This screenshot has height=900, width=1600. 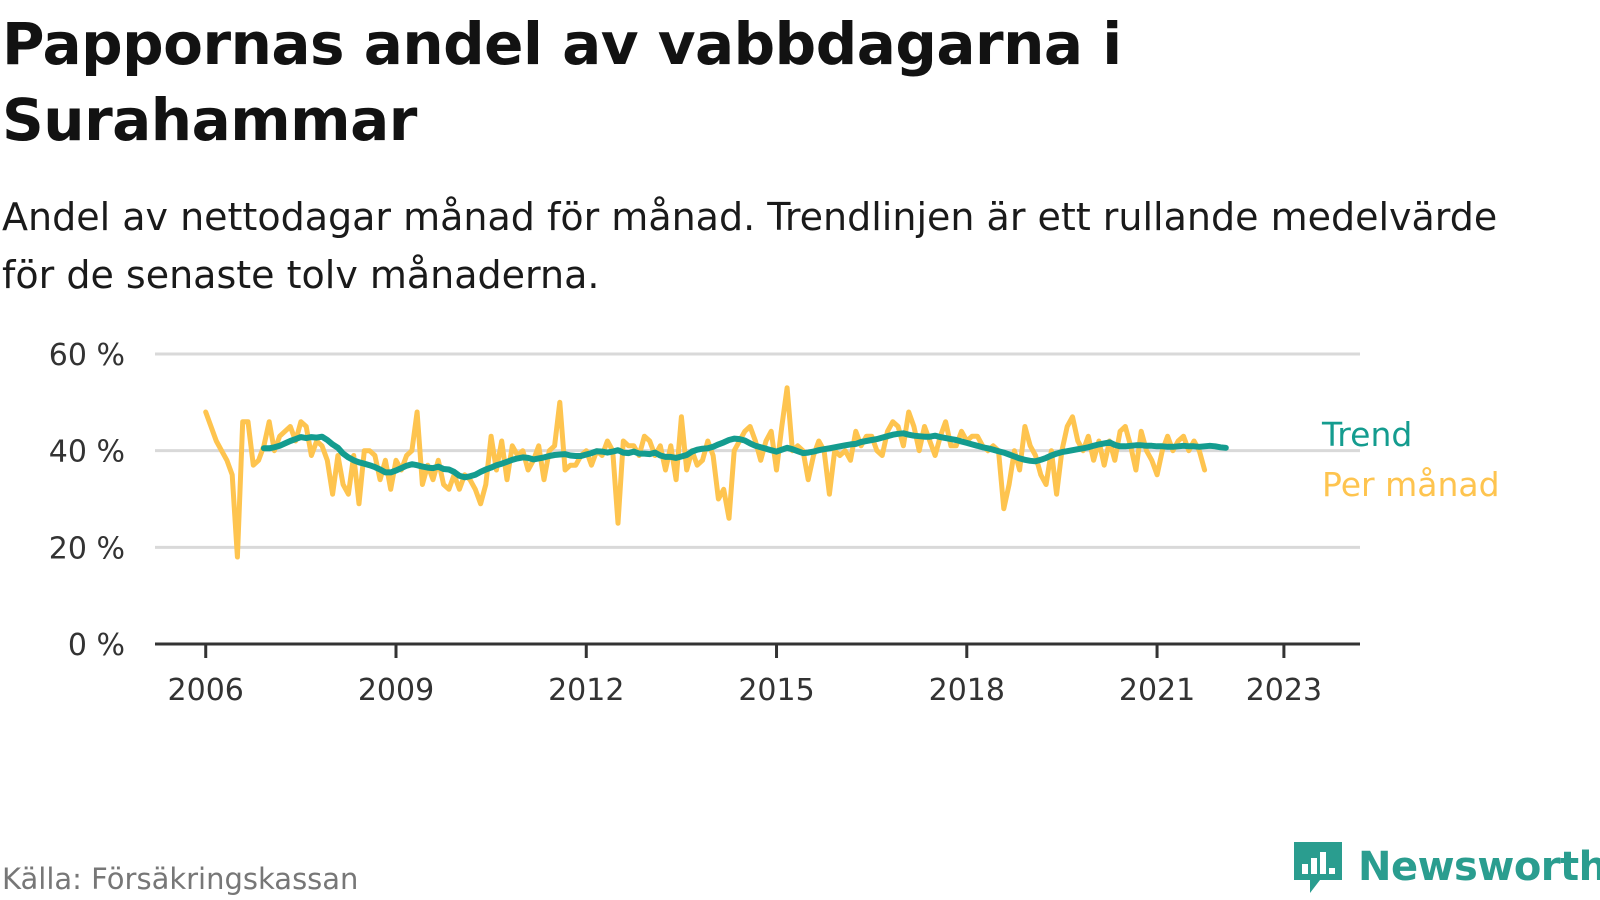 I want to click on trend-series-line, so click(x=744, y=455).